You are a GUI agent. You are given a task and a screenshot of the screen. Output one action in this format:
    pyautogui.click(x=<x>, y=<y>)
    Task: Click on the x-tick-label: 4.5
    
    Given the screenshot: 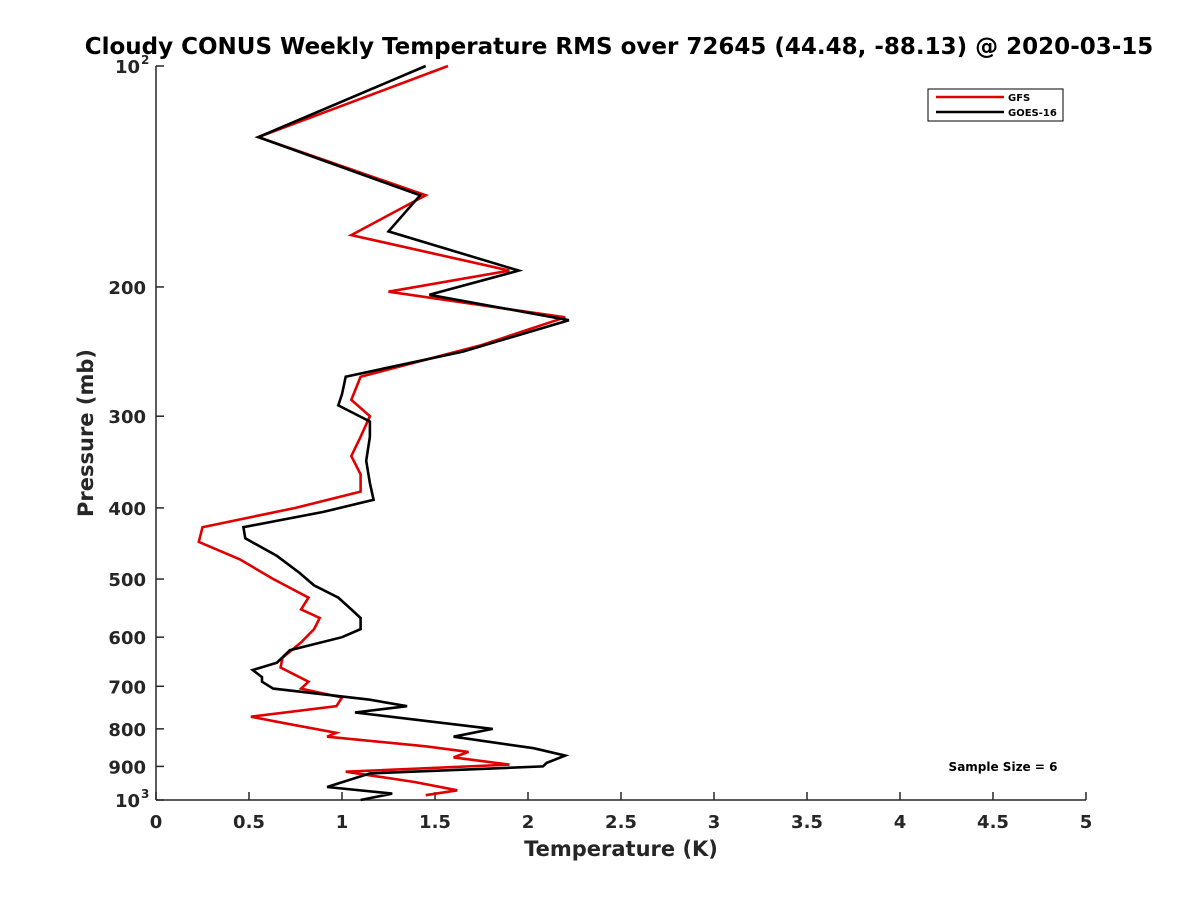 What is the action you would take?
    pyautogui.click(x=993, y=822)
    